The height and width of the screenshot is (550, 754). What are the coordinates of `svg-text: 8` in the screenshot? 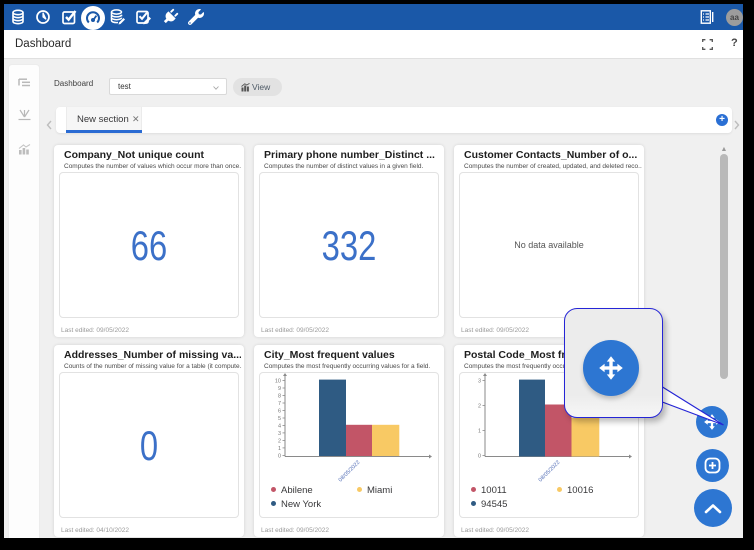 It's located at (279, 396).